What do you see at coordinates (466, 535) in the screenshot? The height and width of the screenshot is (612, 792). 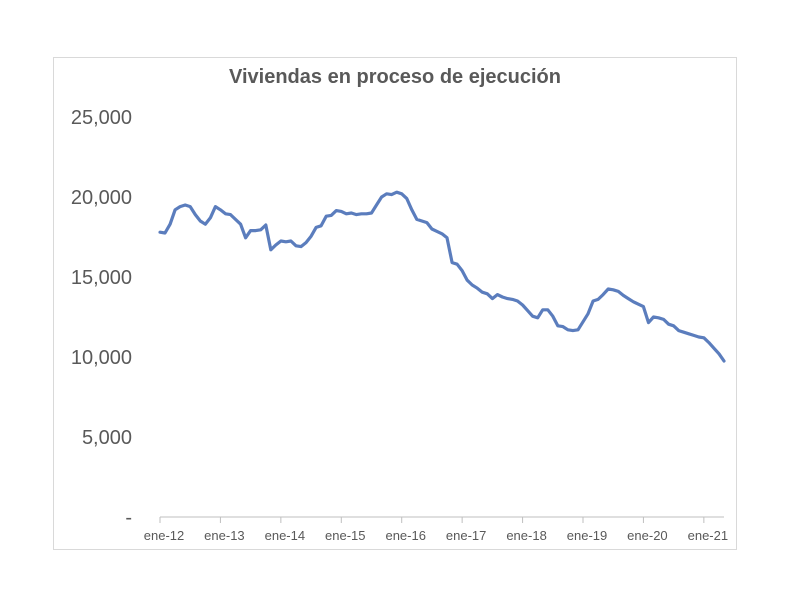 I see `x-tick-label: ene-17` at bounding box center [466, 535].